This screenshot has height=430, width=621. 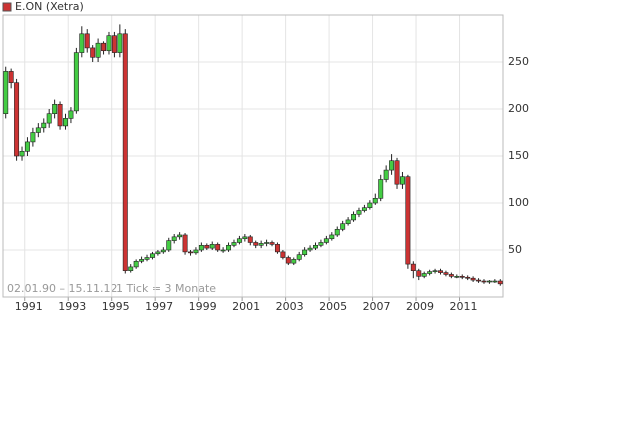 What do you see at coordinates (49, 6) in the screenshot?
I see `legend-label: E.ON (Xetra)` at bounding box center [49, 6].